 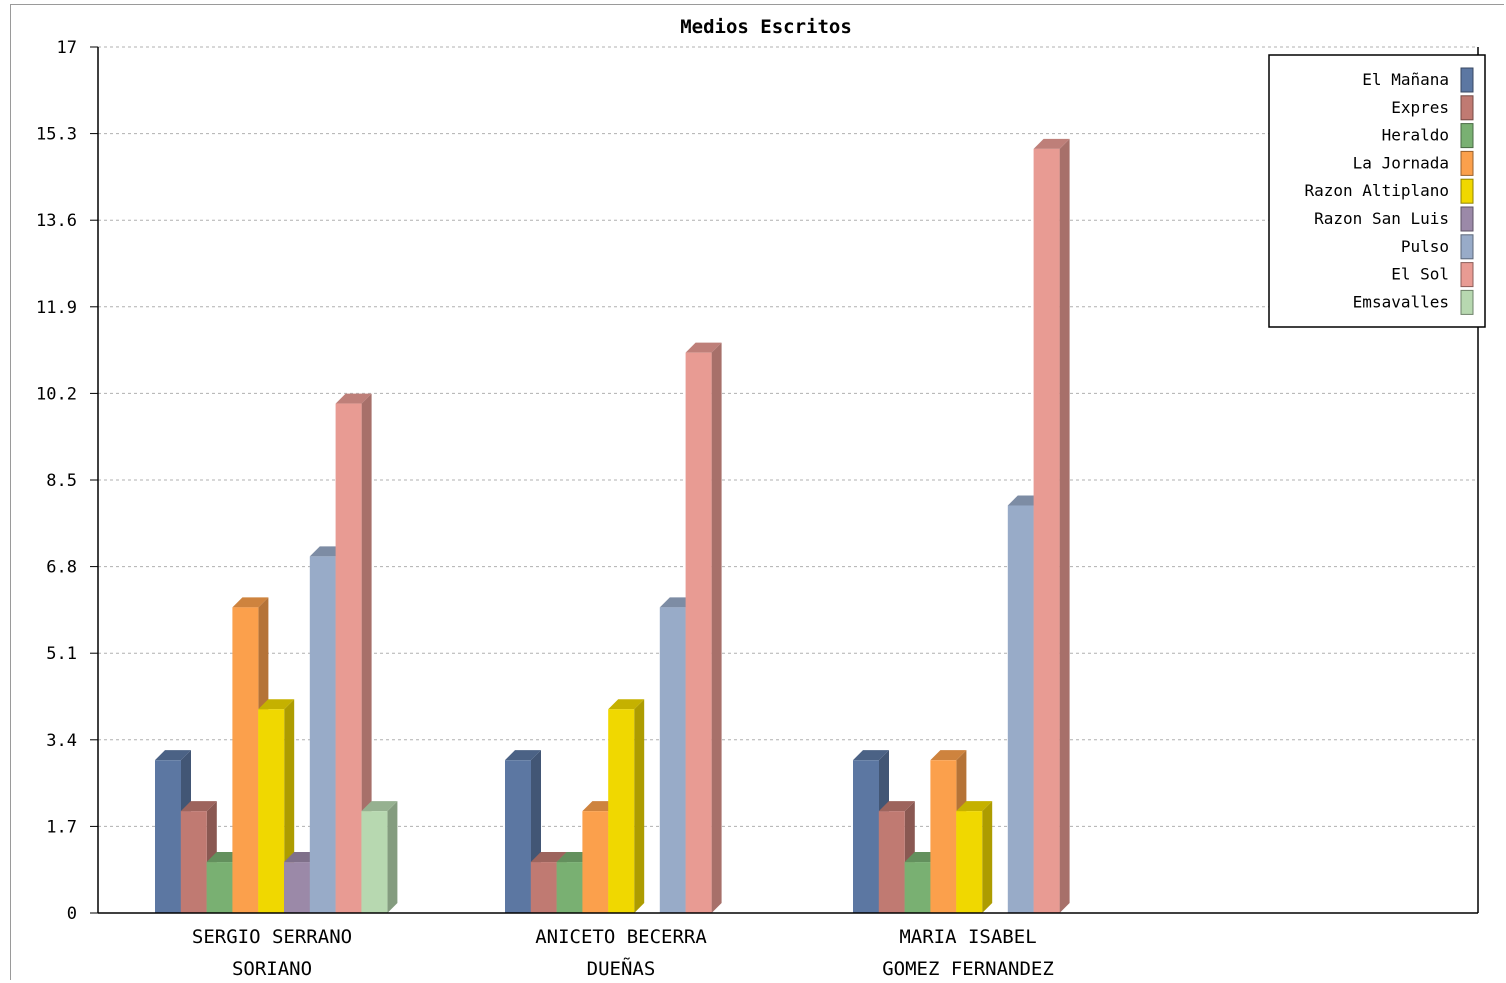 I want to click on chart-title: Medios Escritos, so click(x=766, y=27).